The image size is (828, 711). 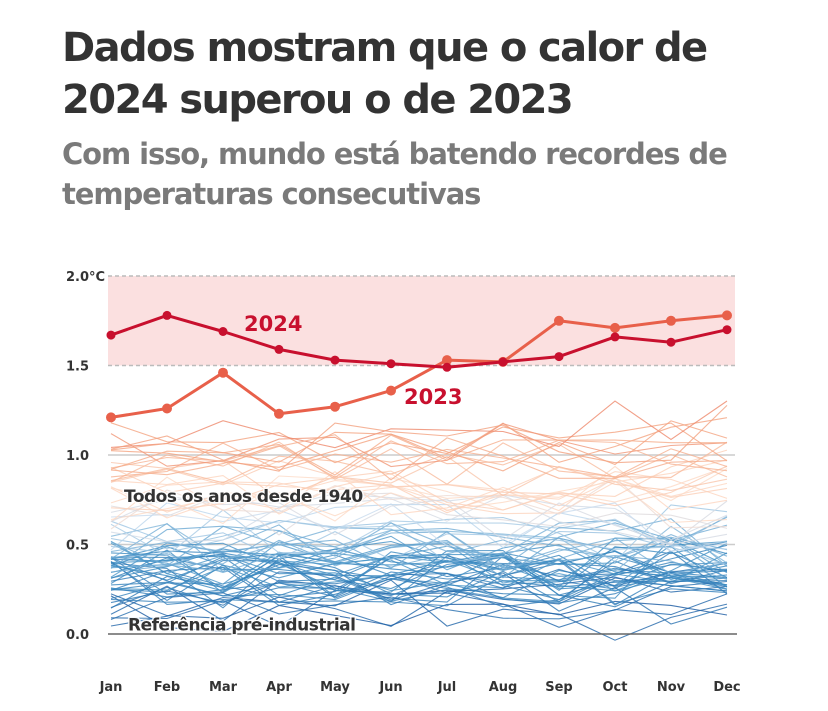 I want to click on x-tick-label: Nov, so click(x=671, y=687).